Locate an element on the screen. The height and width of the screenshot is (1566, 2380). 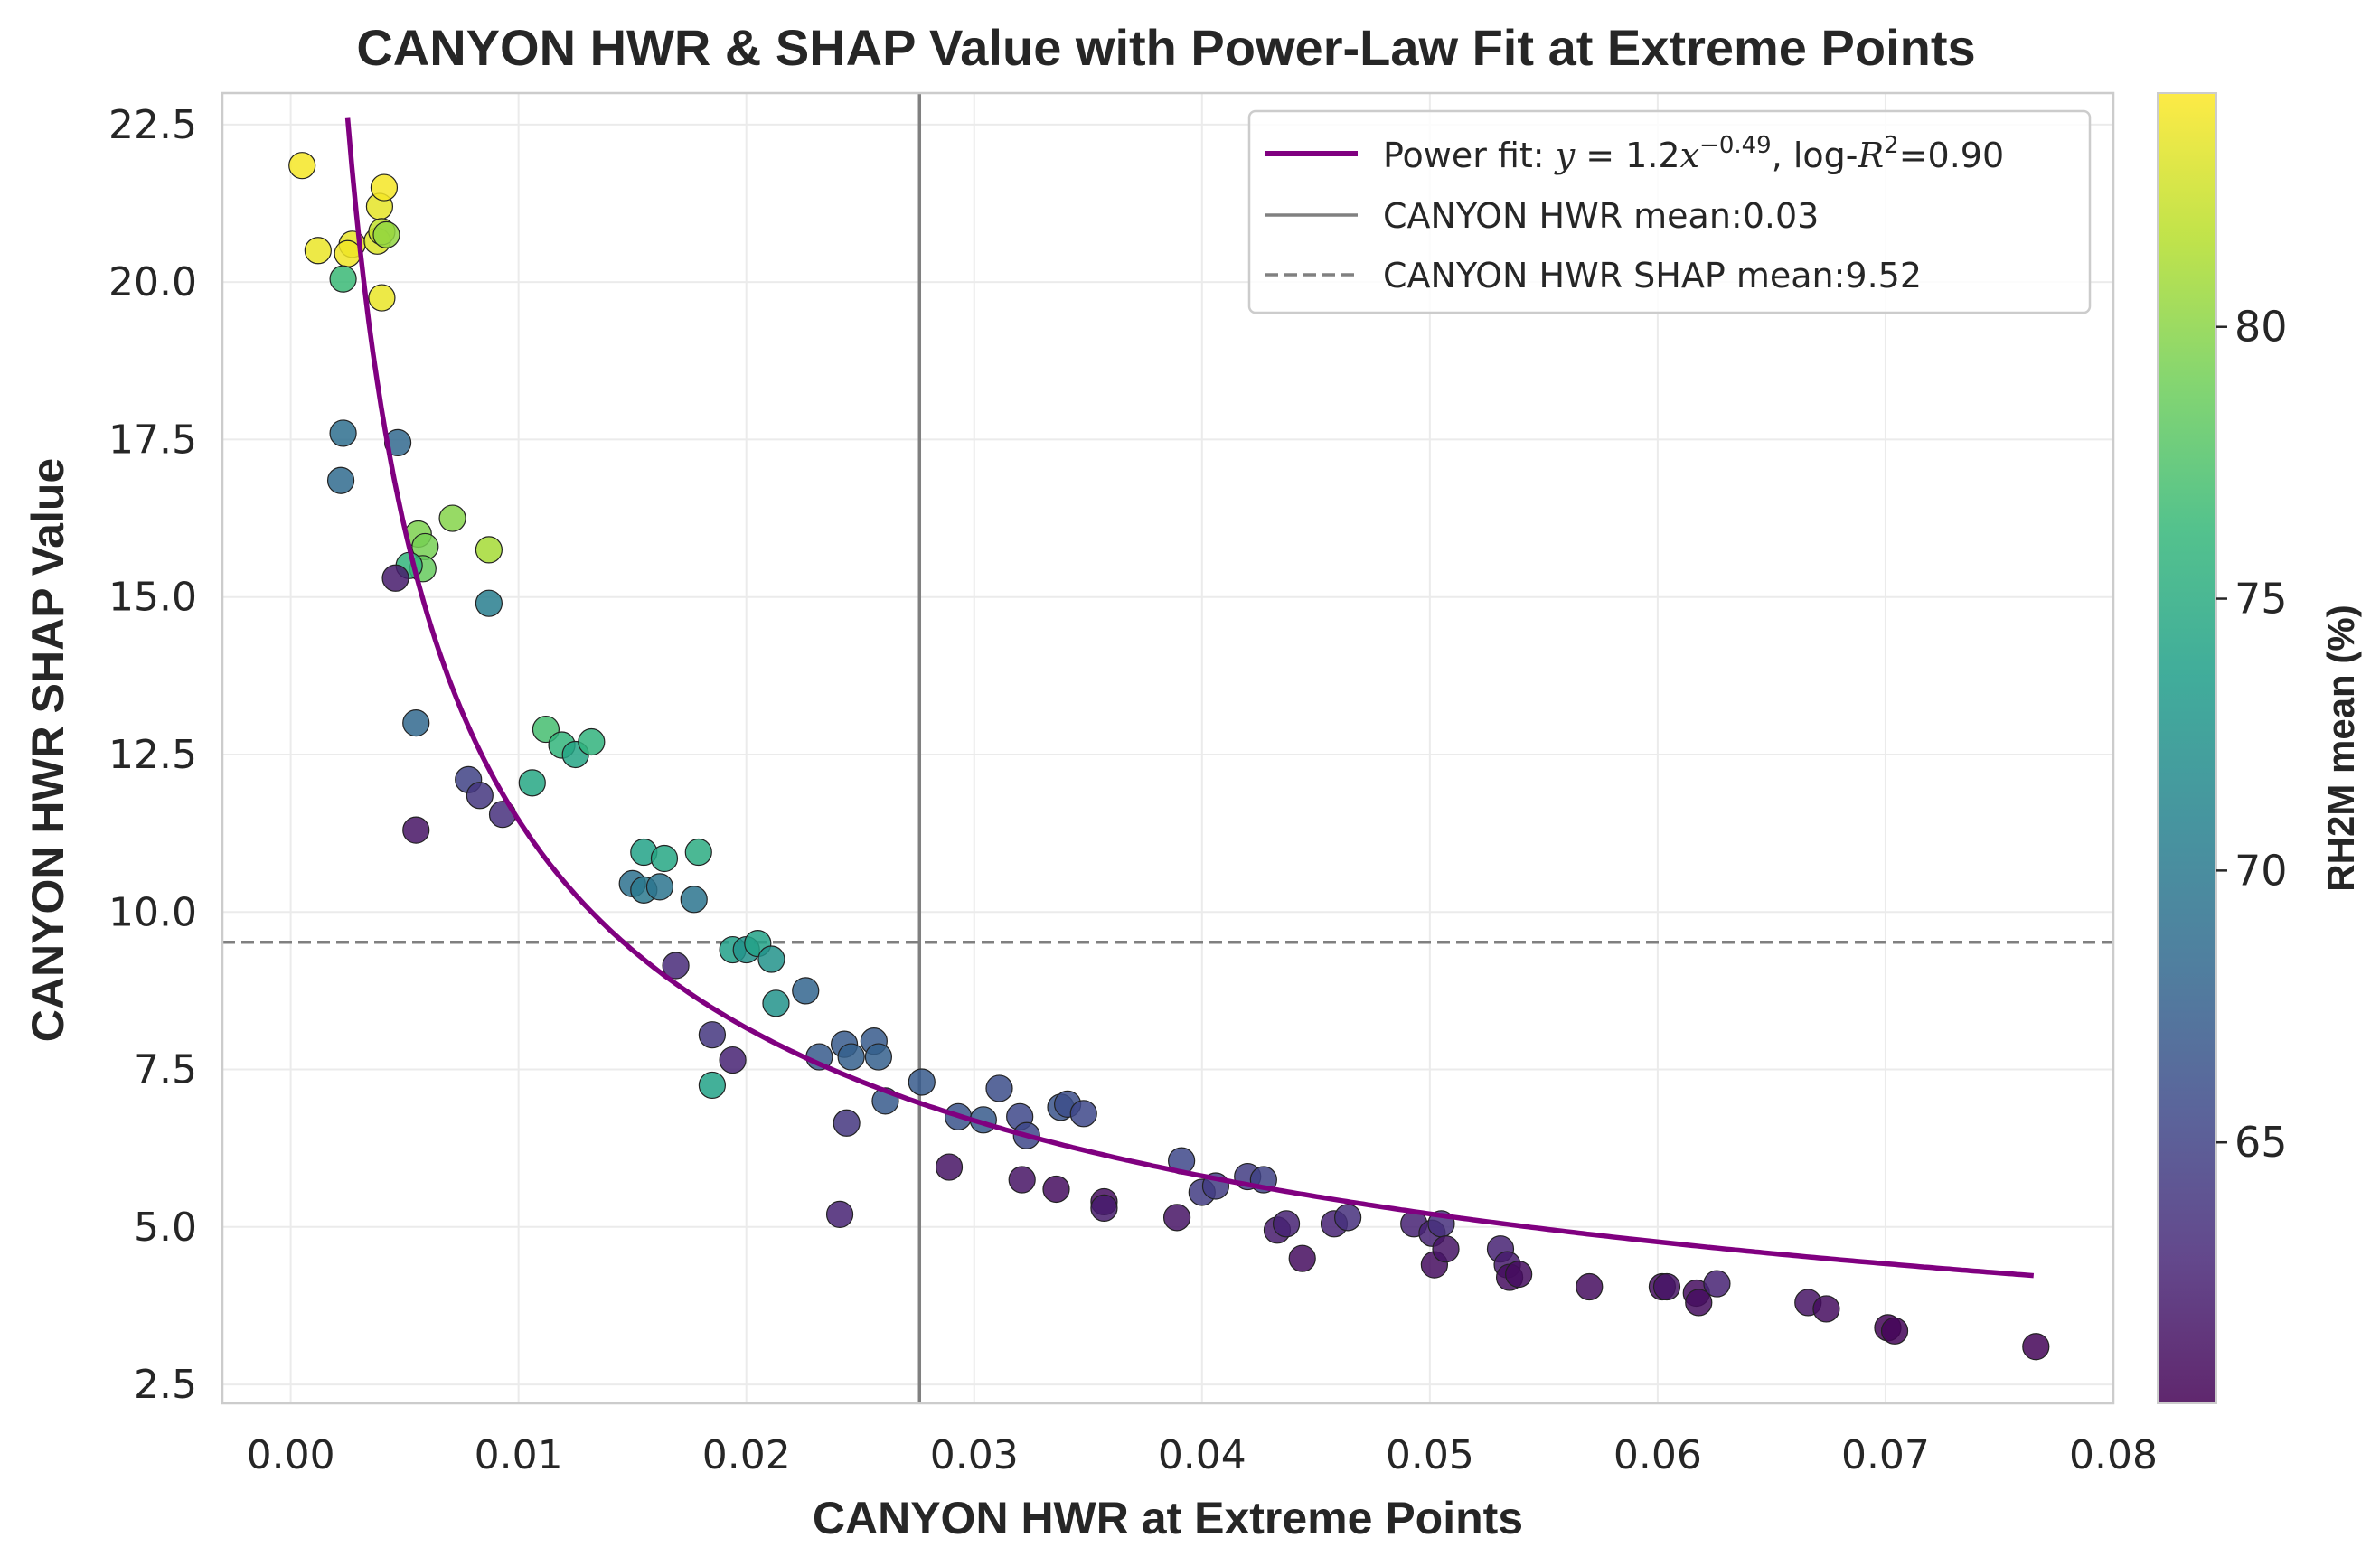
x-tick-label: 0.00 is located at coordinates (291, 1455).